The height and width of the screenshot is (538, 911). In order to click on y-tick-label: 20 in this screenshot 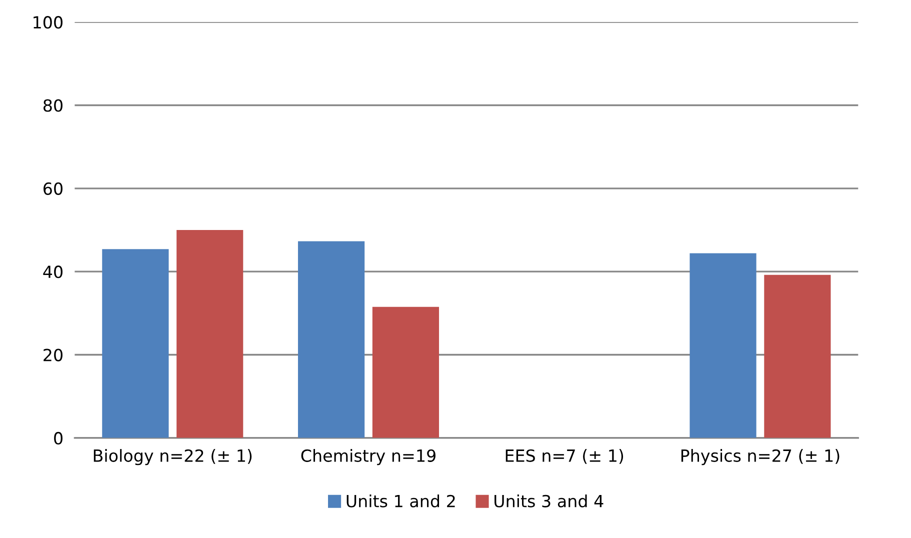, I will do `click(53, 355)`.